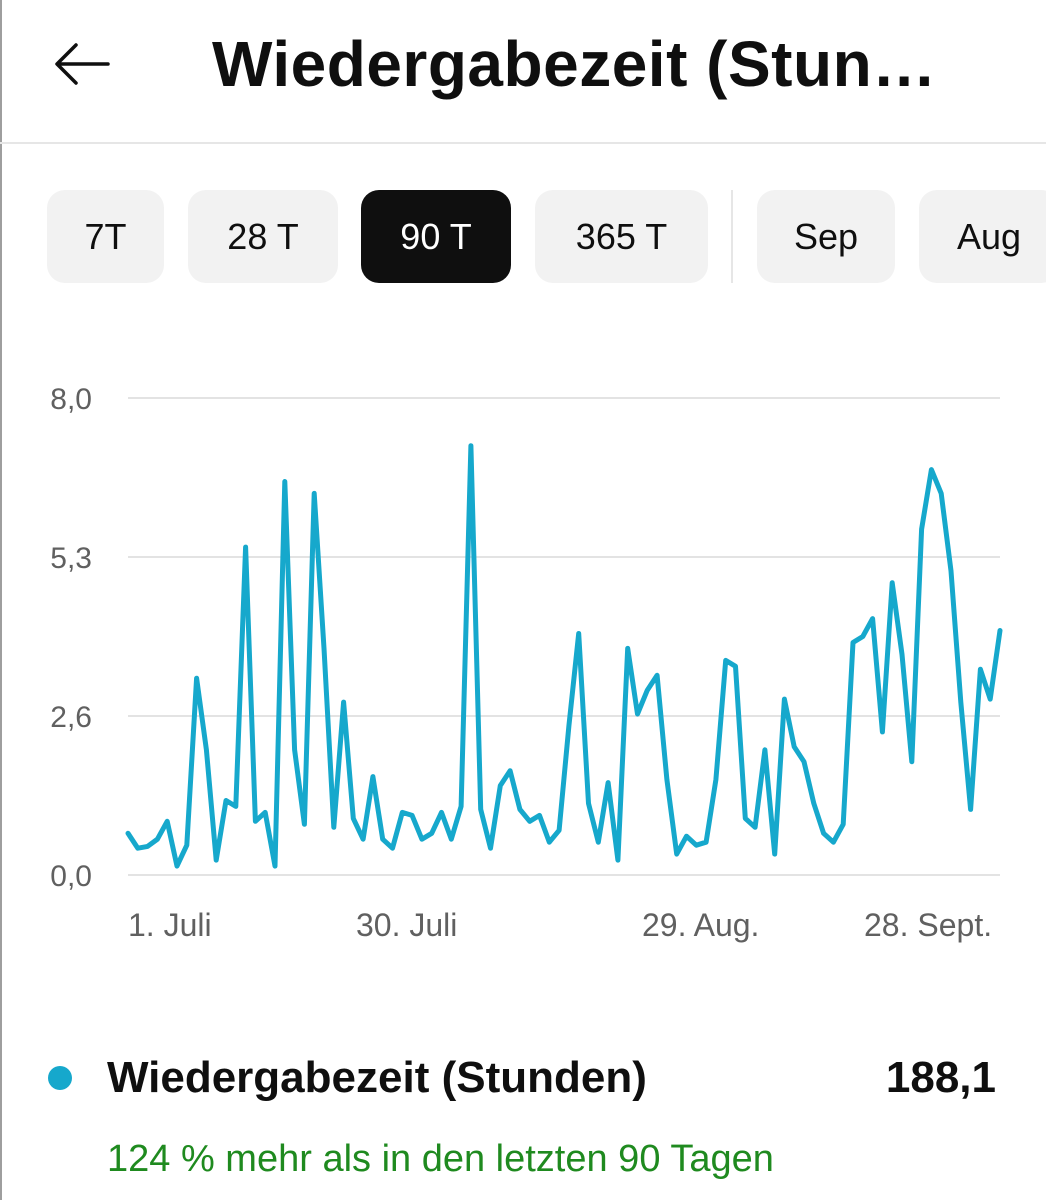 This screenshot has height=1200, width=1046. What do you see at coordinates (1, 600) in the screenshot?
I see `screen-edge` at bounding box center [1, 600].